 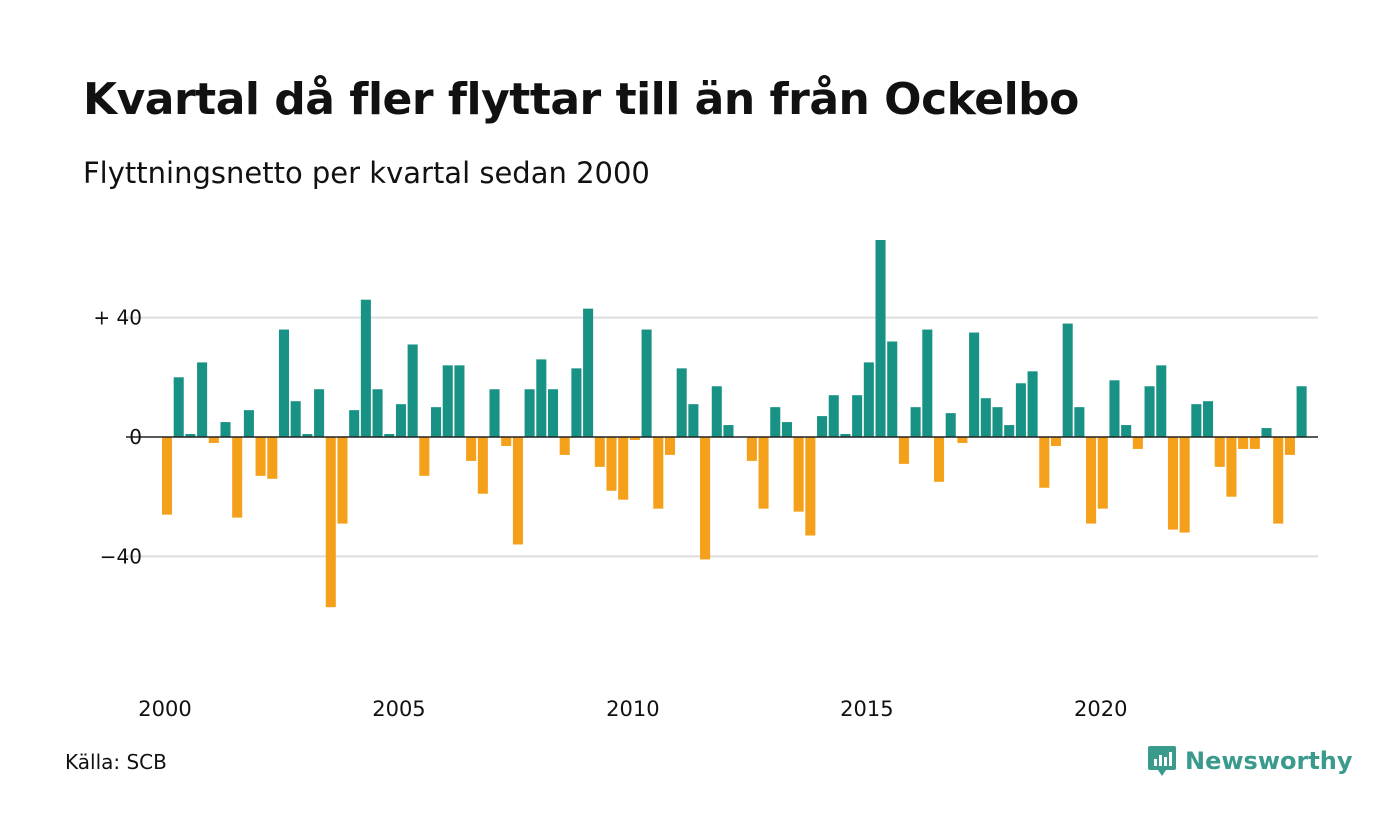 I want to click on y-tick-label: −40, so click(x=121, y=556).